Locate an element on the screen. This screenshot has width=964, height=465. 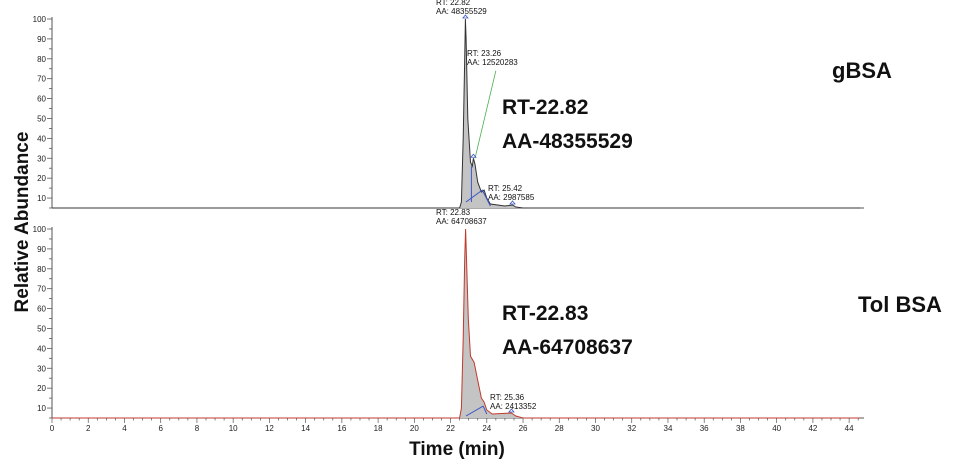
x-tick-label: 8 is located at coordinates (197, 428).